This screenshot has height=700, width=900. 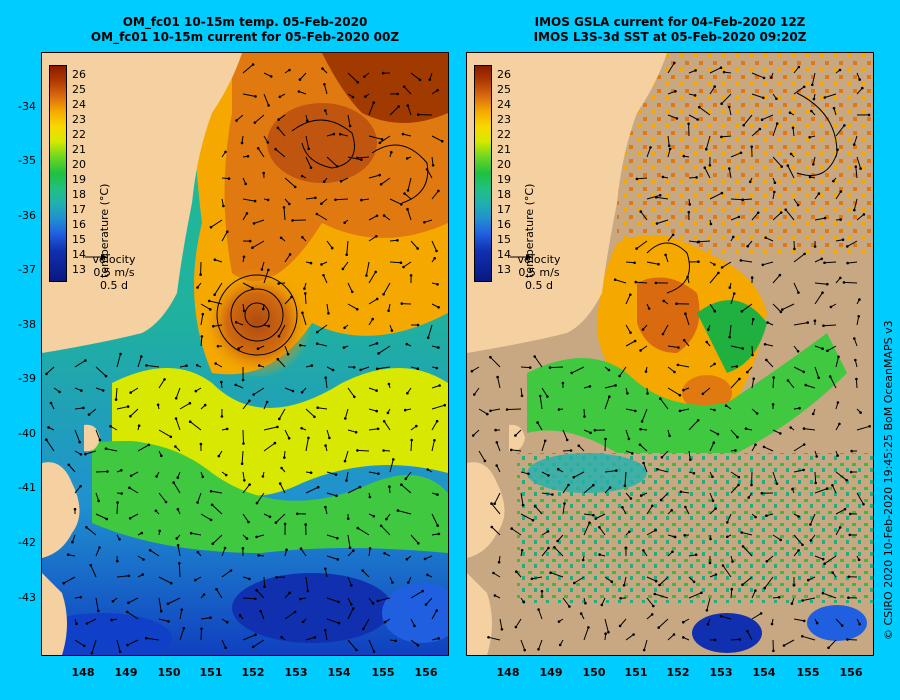 I want to click on colorbar-label: 14, so click(x=79, y=254).